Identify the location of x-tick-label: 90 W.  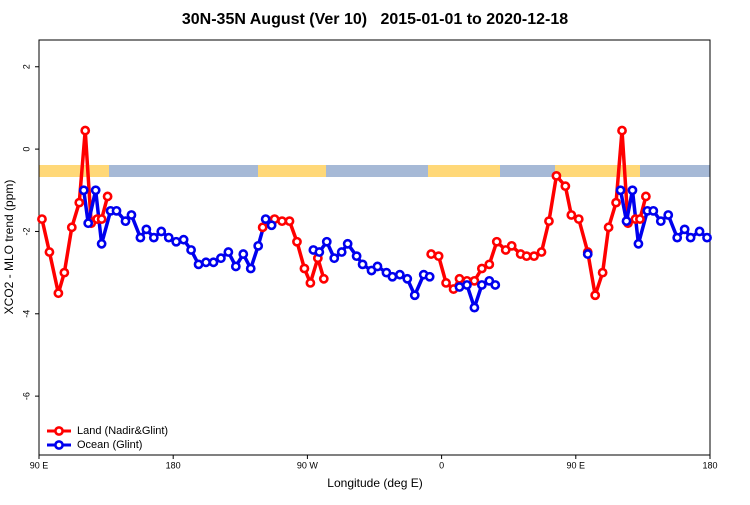
(308, 465).